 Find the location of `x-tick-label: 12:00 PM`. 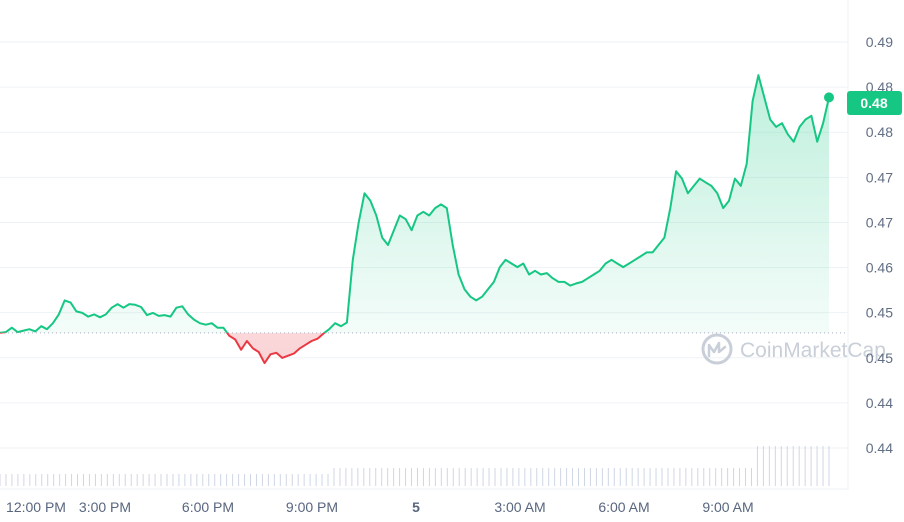

x-tick-label: 12:00 PM is located at coordinates (36, 507).